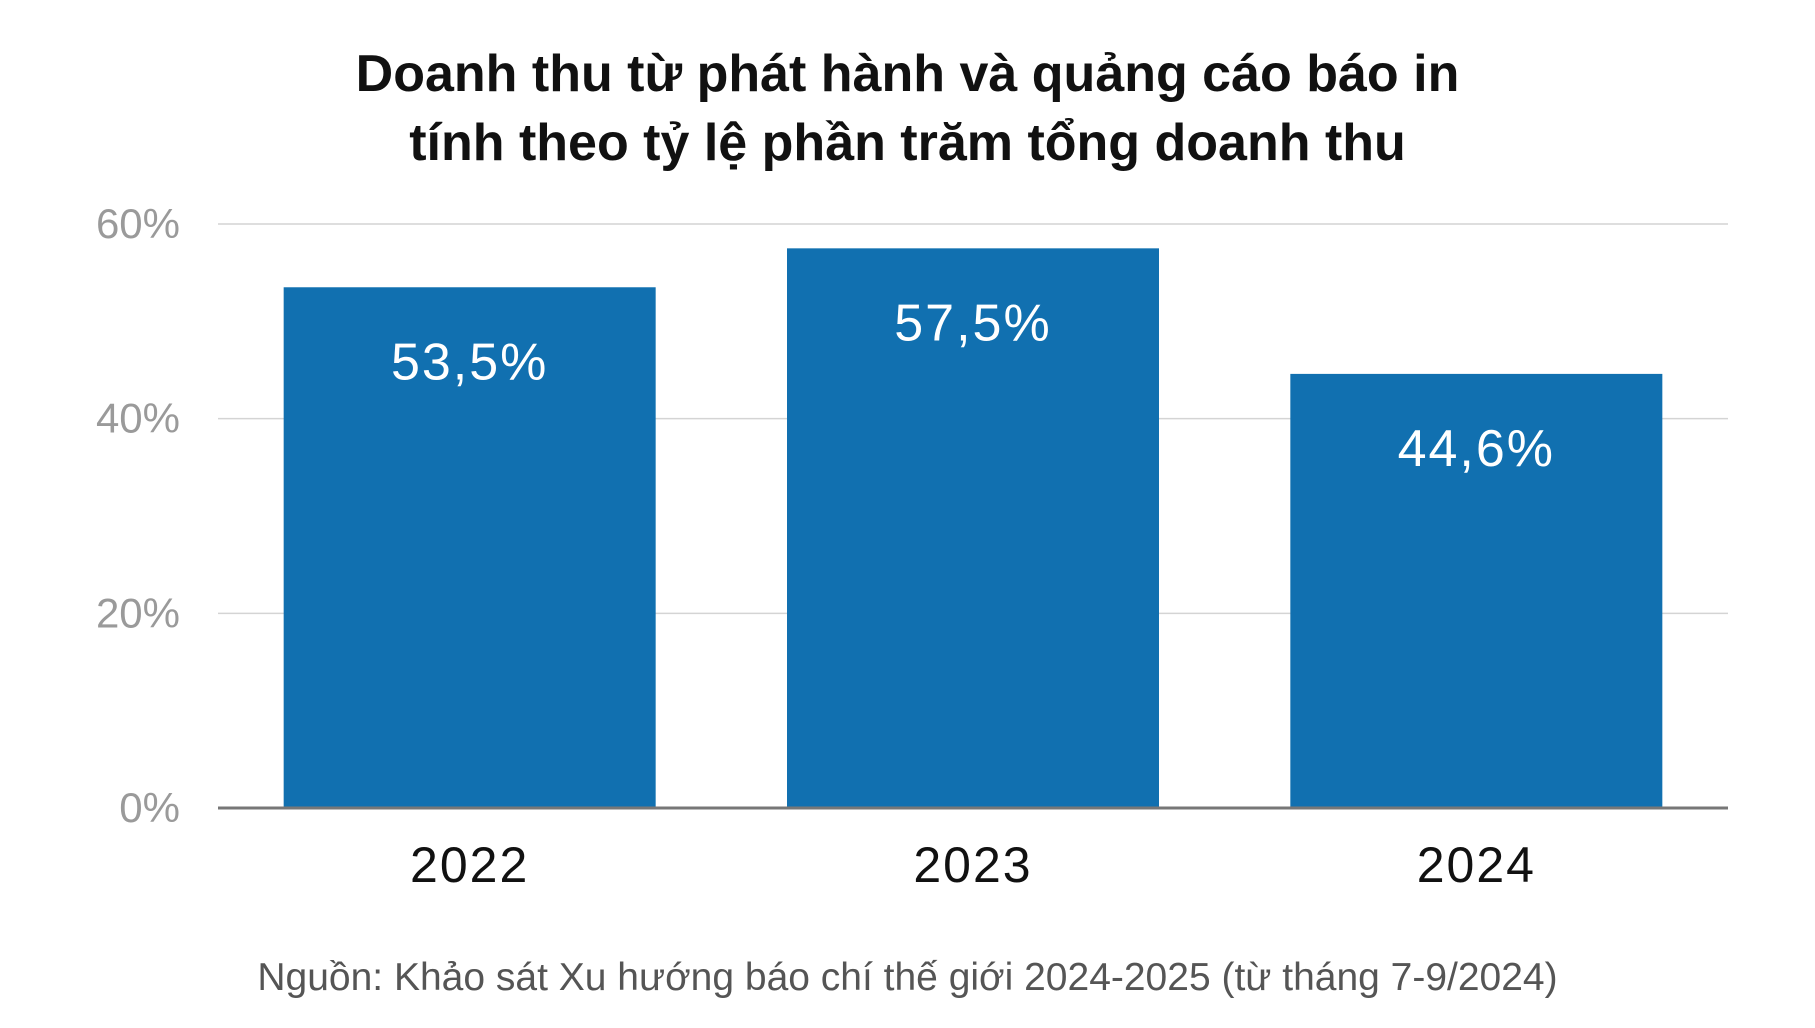 This screenshot has height=1028, width=1815. What do you see at coordinates (1476, 449) in the screenshot?
I see `bar-value-label: 44,6%` at bounding box center [1476, 449].